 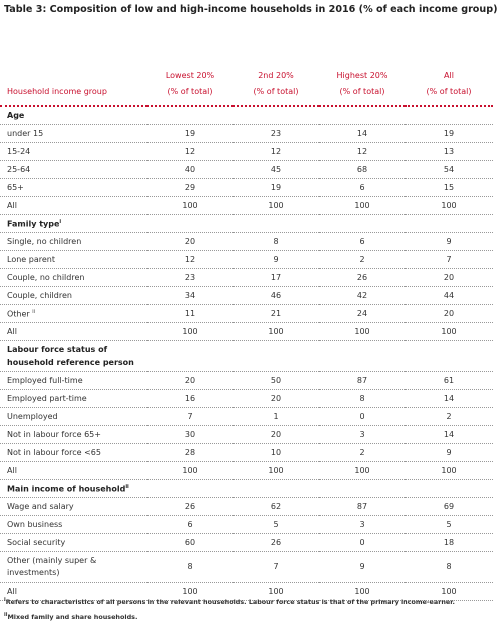 I want to click on cell-value: 19, so click(x=276, y=187).